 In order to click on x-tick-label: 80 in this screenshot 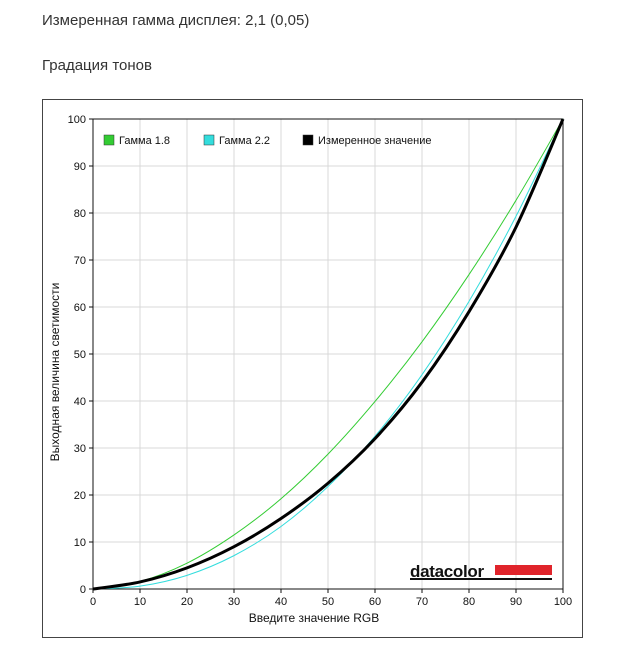, I will do `click(469, 602)`.